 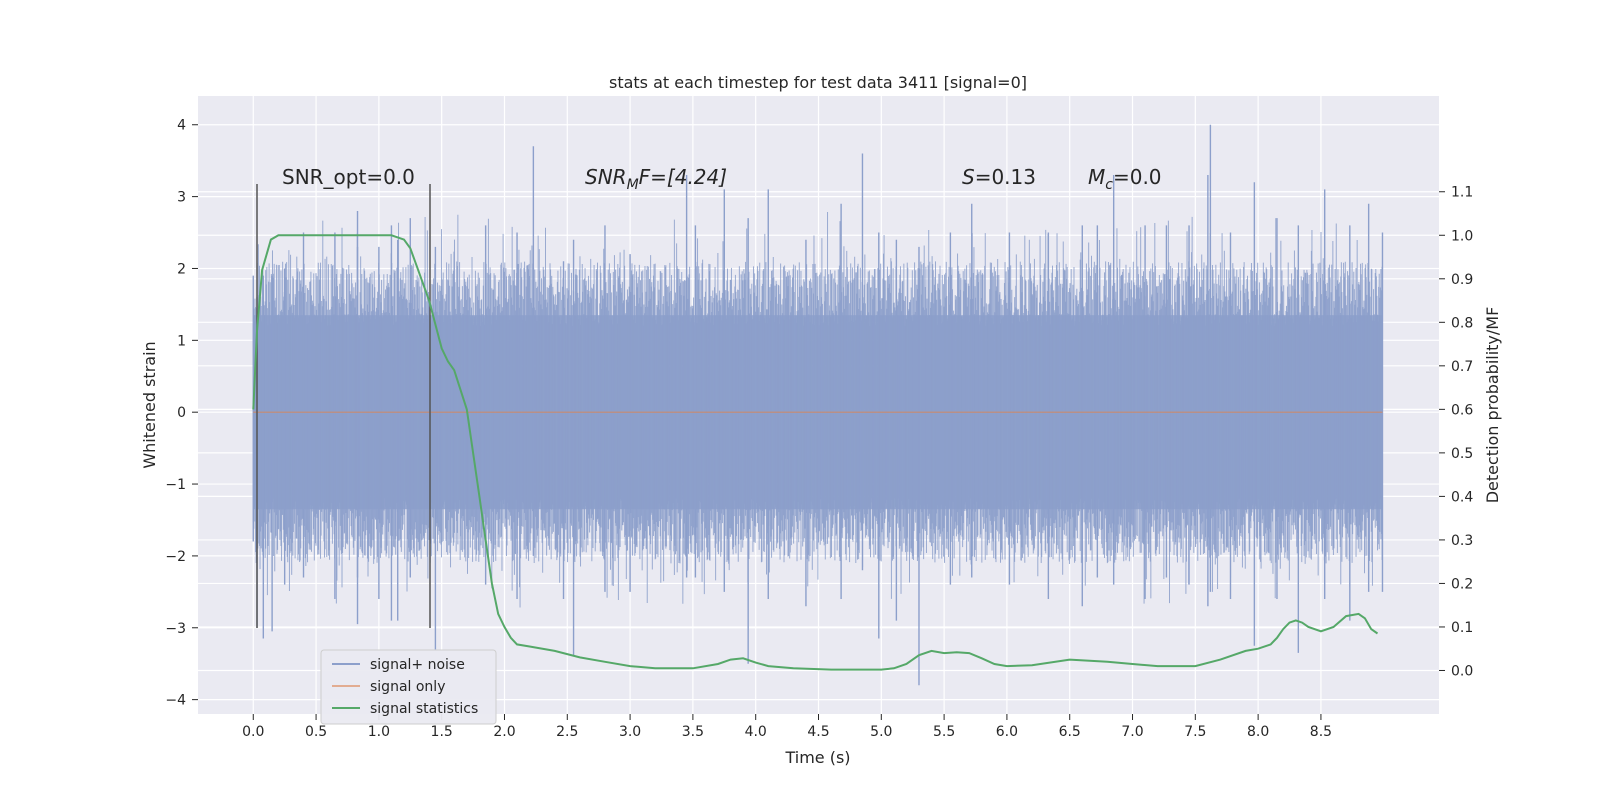 What do you see at coordinates (1462, 497) in the screenshot?
I see `y2-tick-label: 0.4` at bounding box center [1462, 497].